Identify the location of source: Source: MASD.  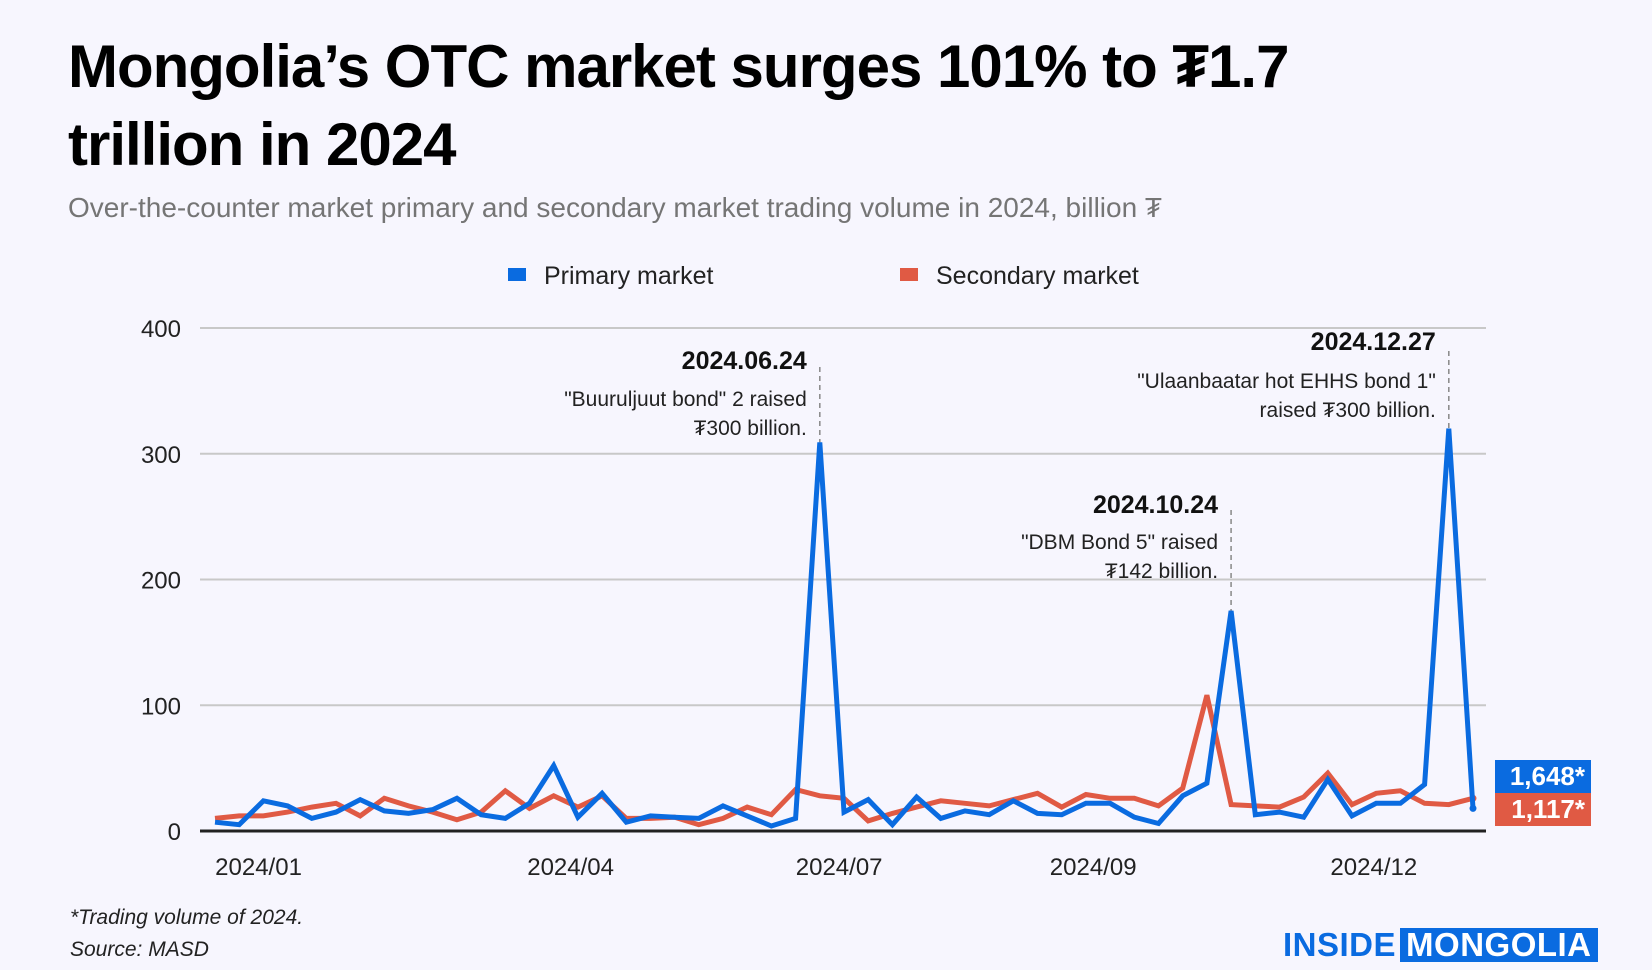
(139, 949).